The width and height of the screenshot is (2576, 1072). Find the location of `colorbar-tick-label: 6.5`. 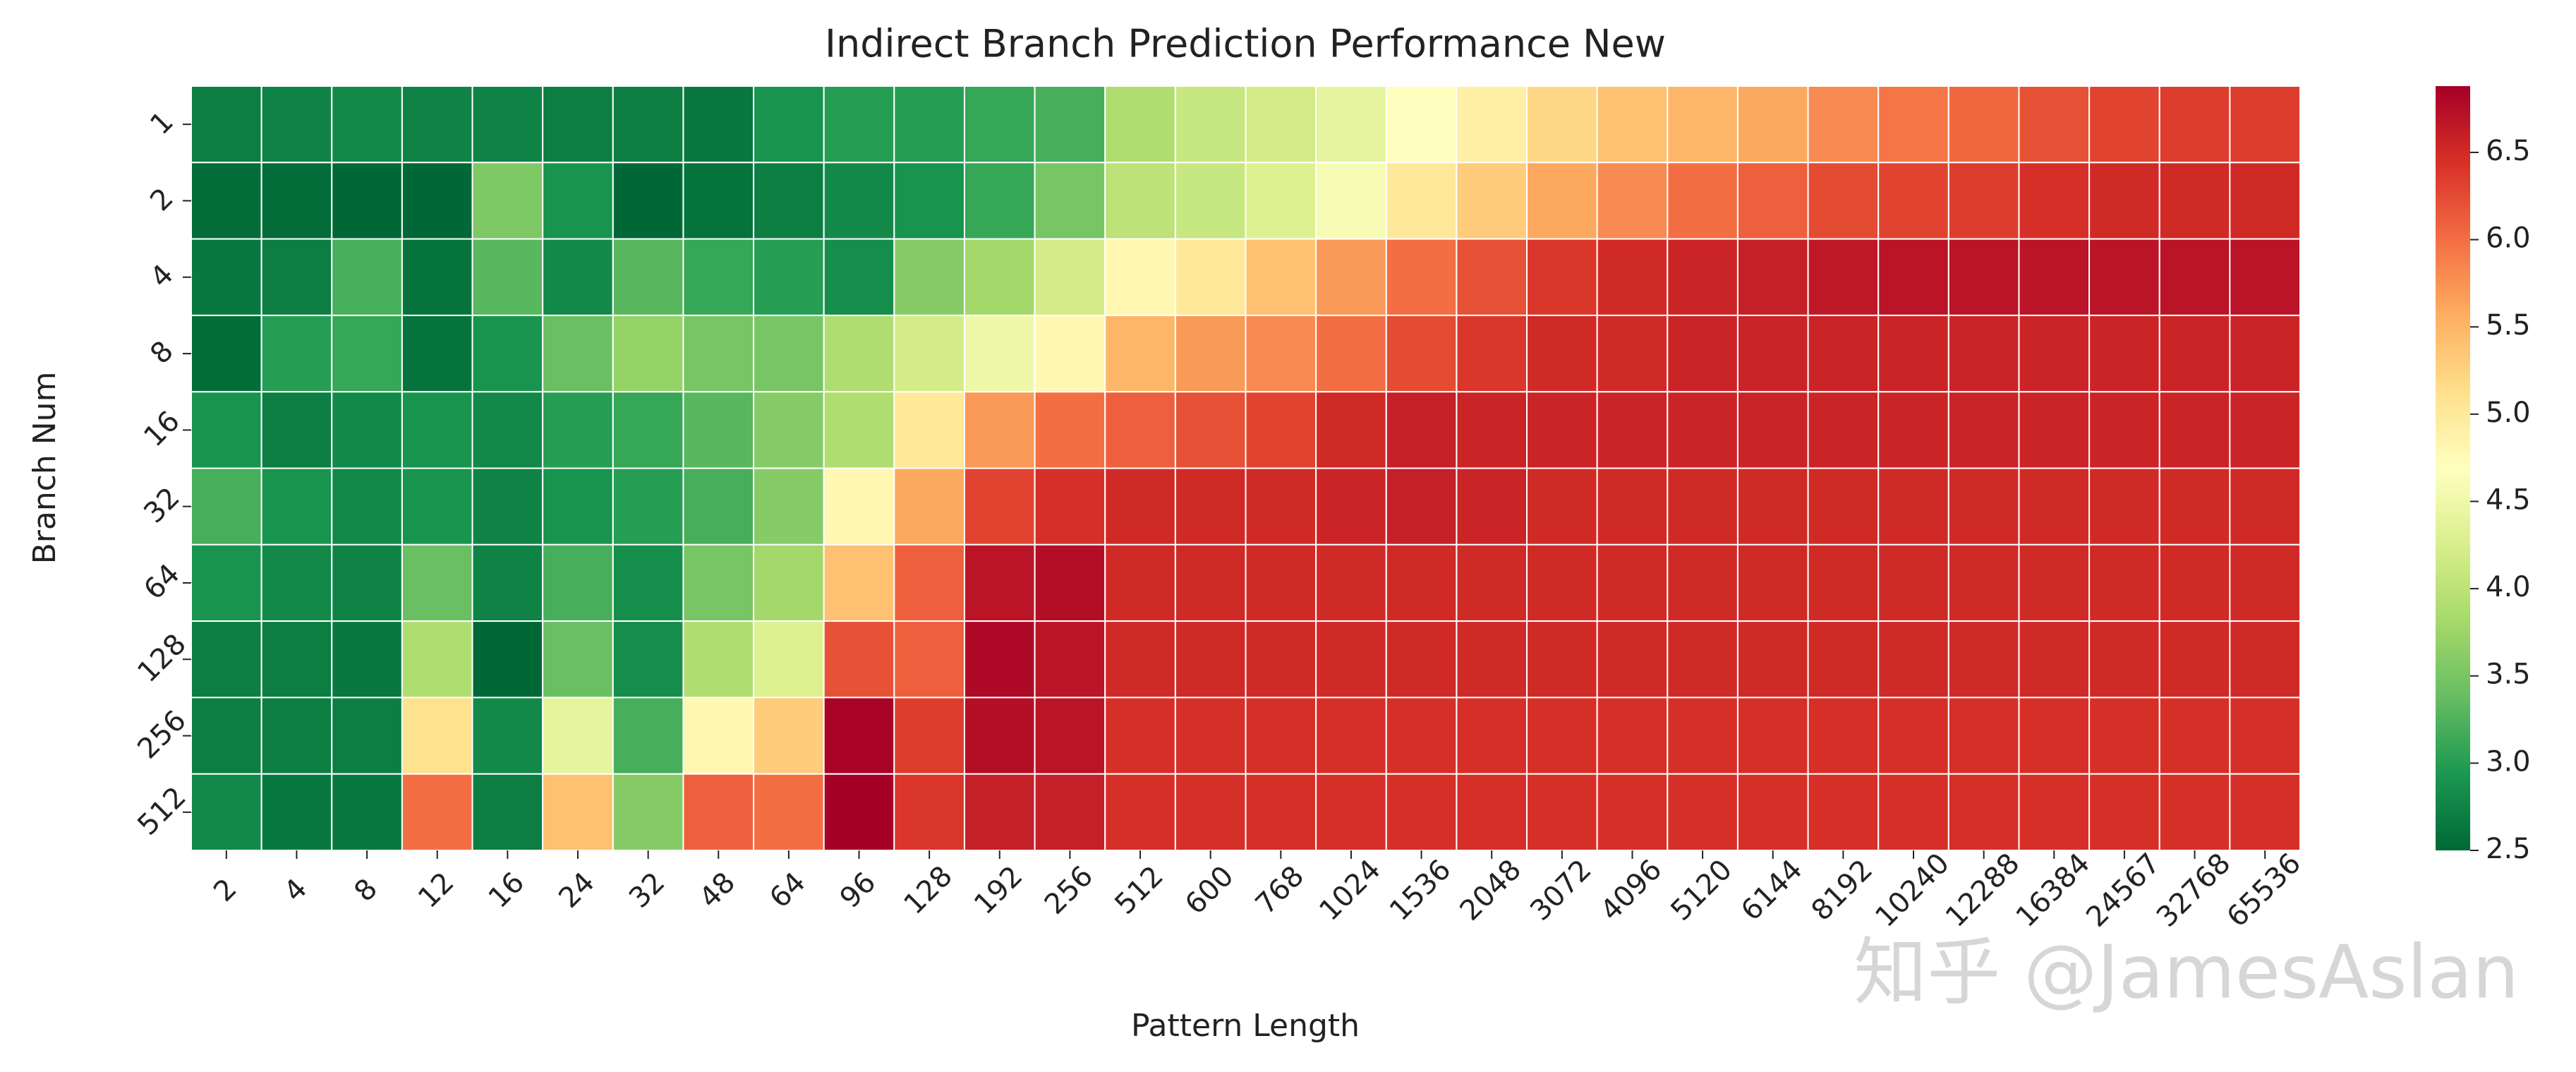

colorbar-tick-label: 6.5 is located at coordinates (2508, 151).